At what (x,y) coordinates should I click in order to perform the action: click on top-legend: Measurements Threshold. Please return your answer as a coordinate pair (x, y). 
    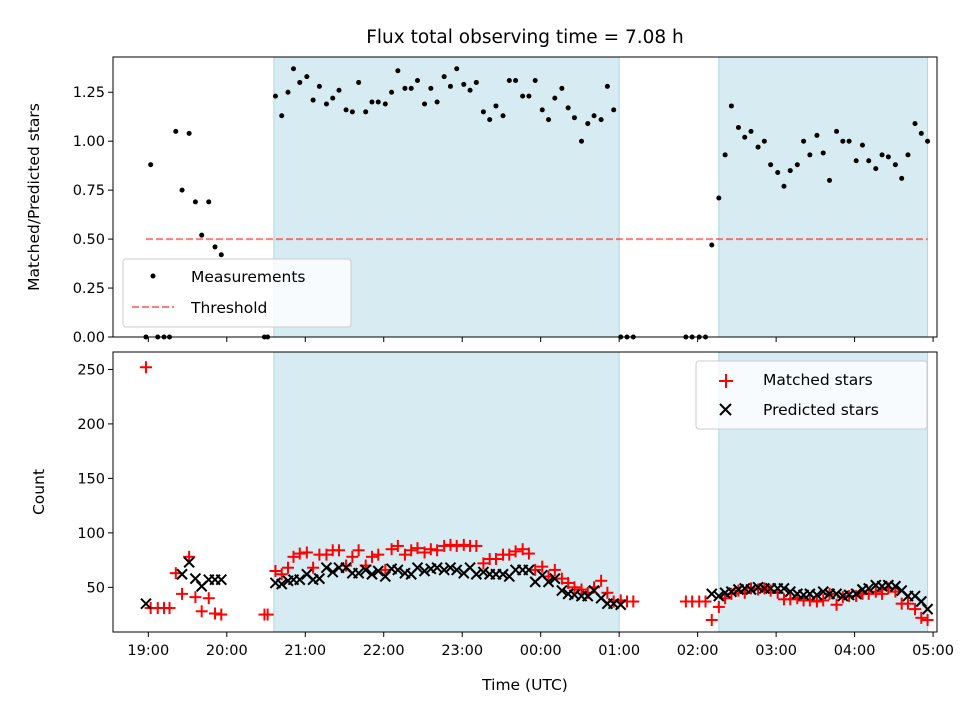
    Looking at the image, I should click on (237, 293).